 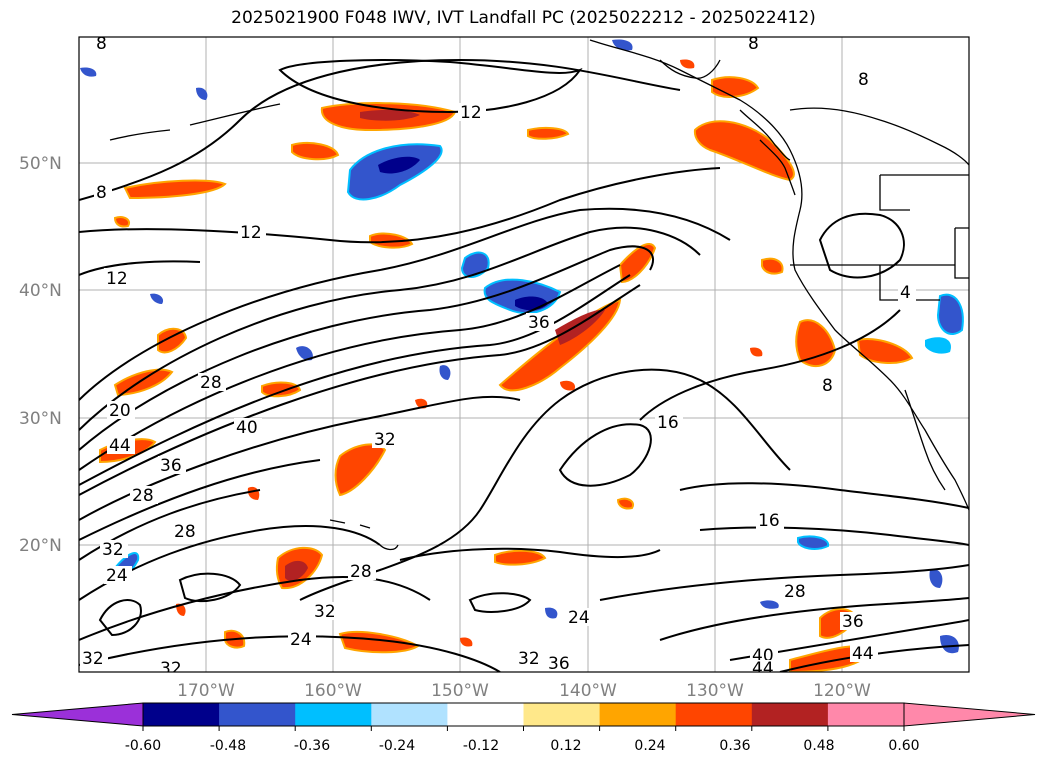 I want to click on lat-label: 30°N, so click(x=40, y=419).